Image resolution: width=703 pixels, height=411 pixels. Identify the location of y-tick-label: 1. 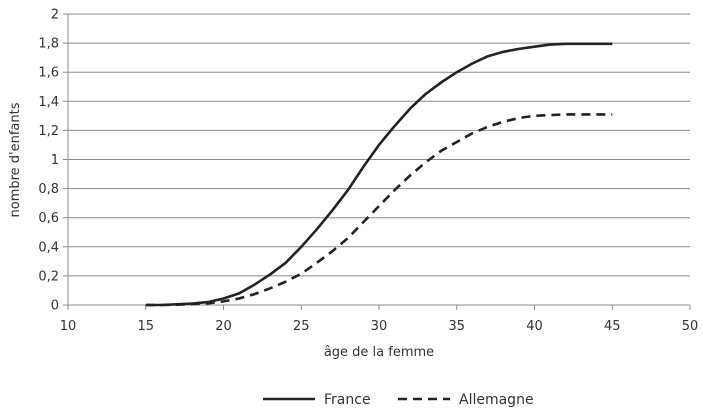
(55, 160).